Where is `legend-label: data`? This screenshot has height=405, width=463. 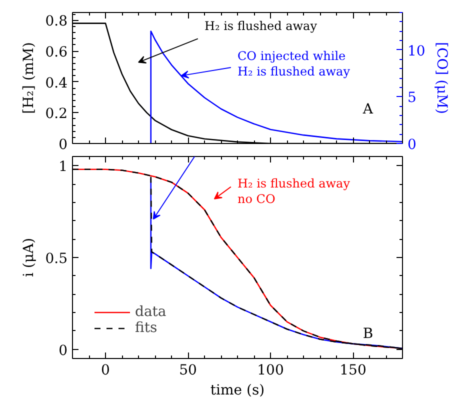 legend-label: data is located at coordinates (150, 312).